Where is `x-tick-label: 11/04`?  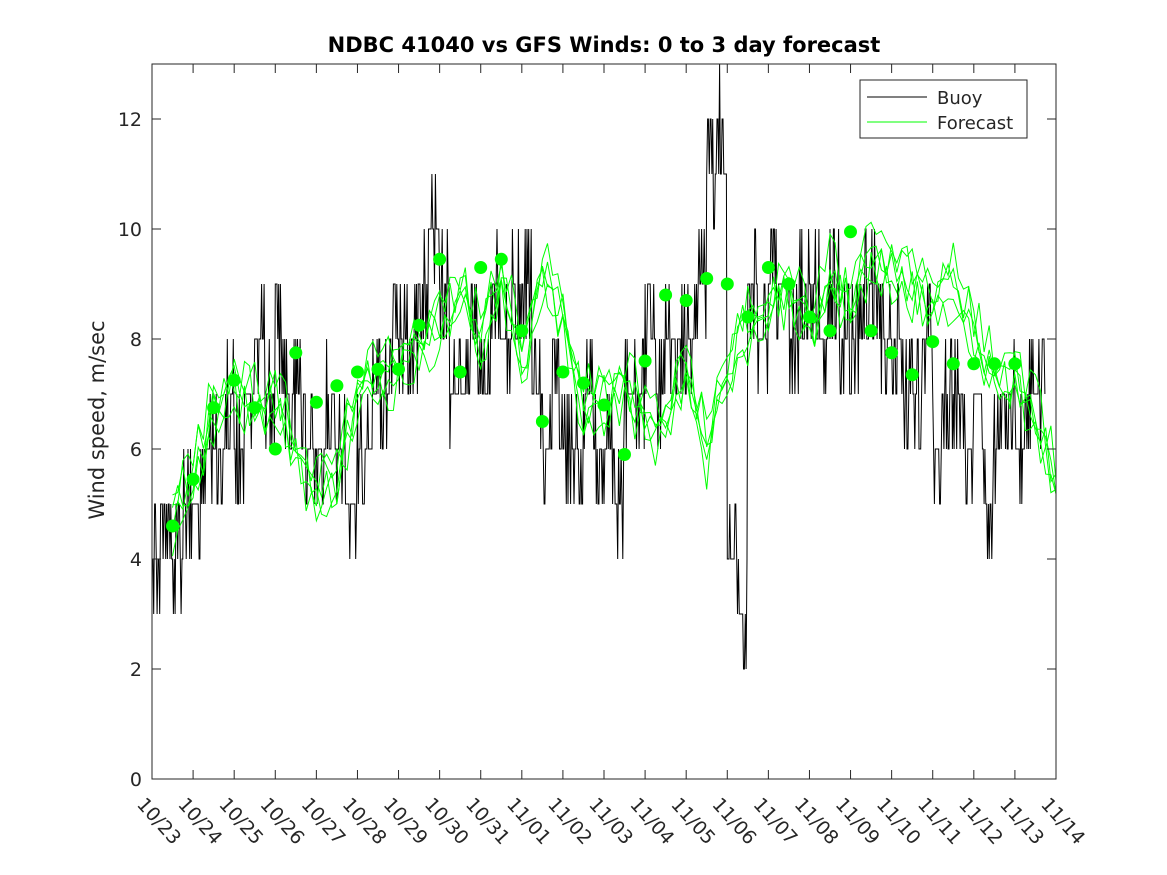
x-tick-label: 11/04 is located at coordinates (651, 821).